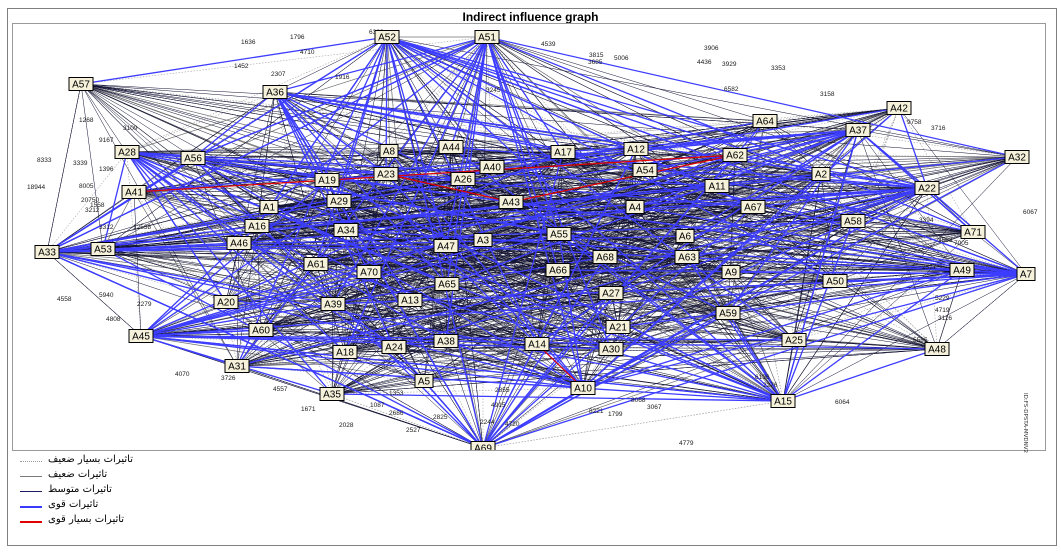 This screenshot has height=555, width=1061. I want to click on node-a37: A37, so click(858, 130).